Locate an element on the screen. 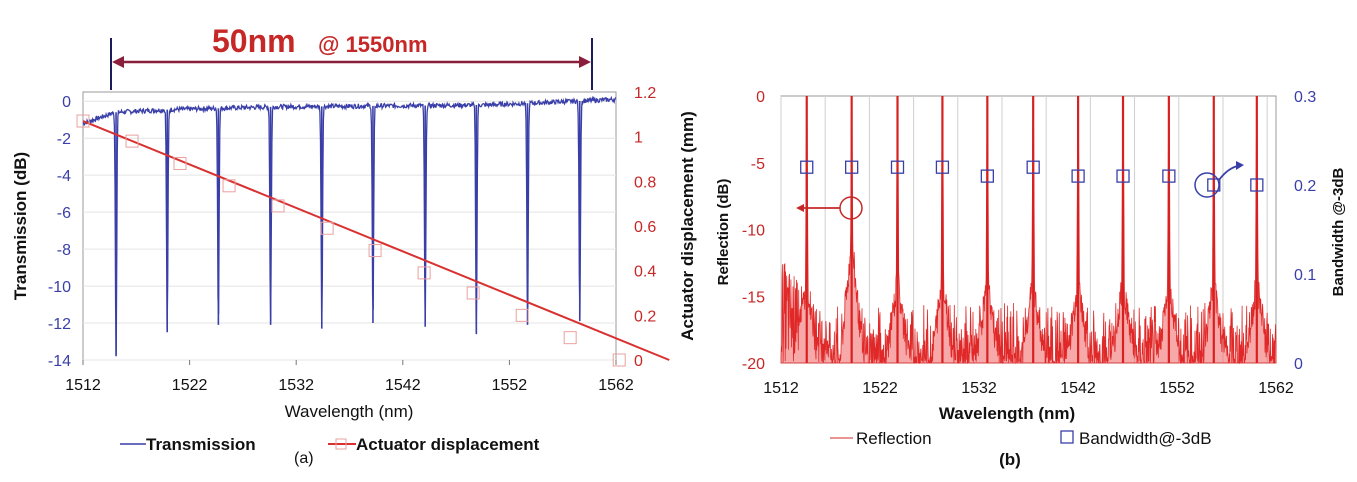  span-right-arrowhead is located at coordinates (585, 62).